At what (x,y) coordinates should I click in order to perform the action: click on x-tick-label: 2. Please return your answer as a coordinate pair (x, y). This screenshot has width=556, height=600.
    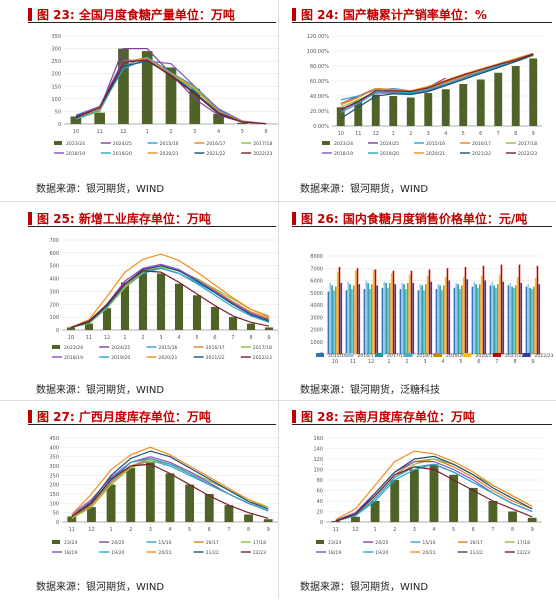
    Looking at the image, I should click on (130, 530).